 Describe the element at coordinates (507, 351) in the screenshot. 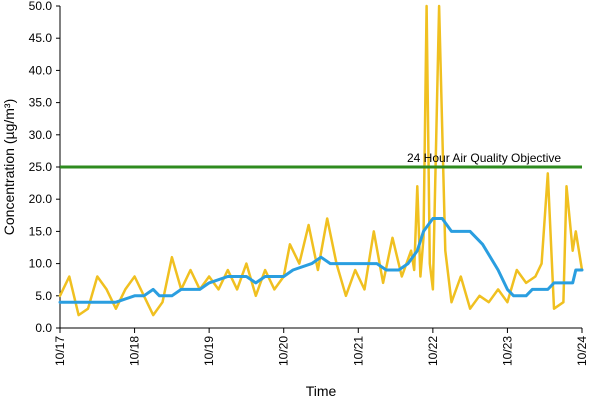

I see `x-tick-label: 10/23` at that location.